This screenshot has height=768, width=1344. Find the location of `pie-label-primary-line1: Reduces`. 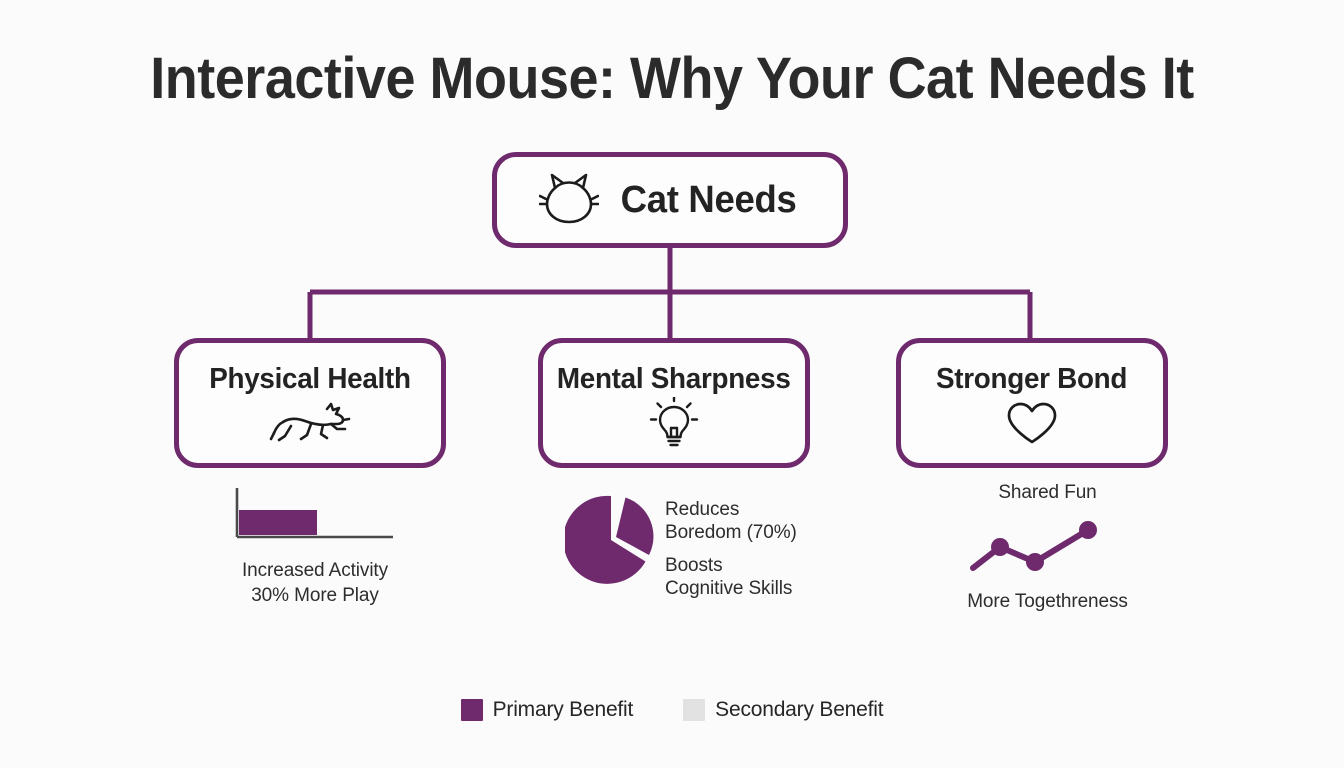

pie-label-primary-line1: Reduces is located at coordinates (702, 509).